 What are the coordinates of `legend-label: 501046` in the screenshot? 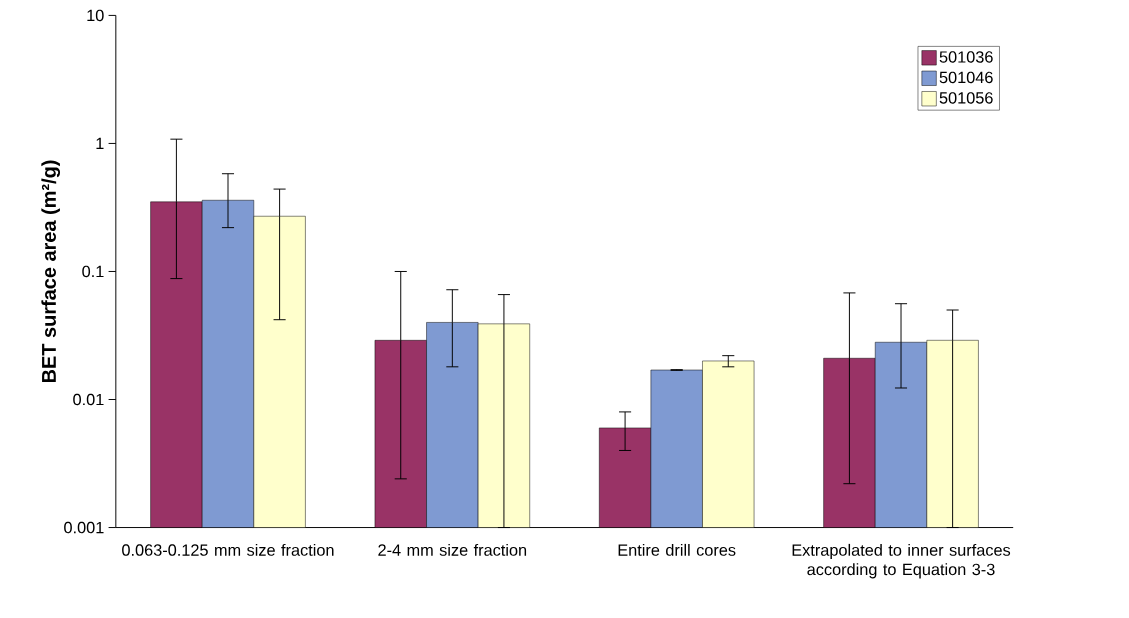 It's located at (966, 77).